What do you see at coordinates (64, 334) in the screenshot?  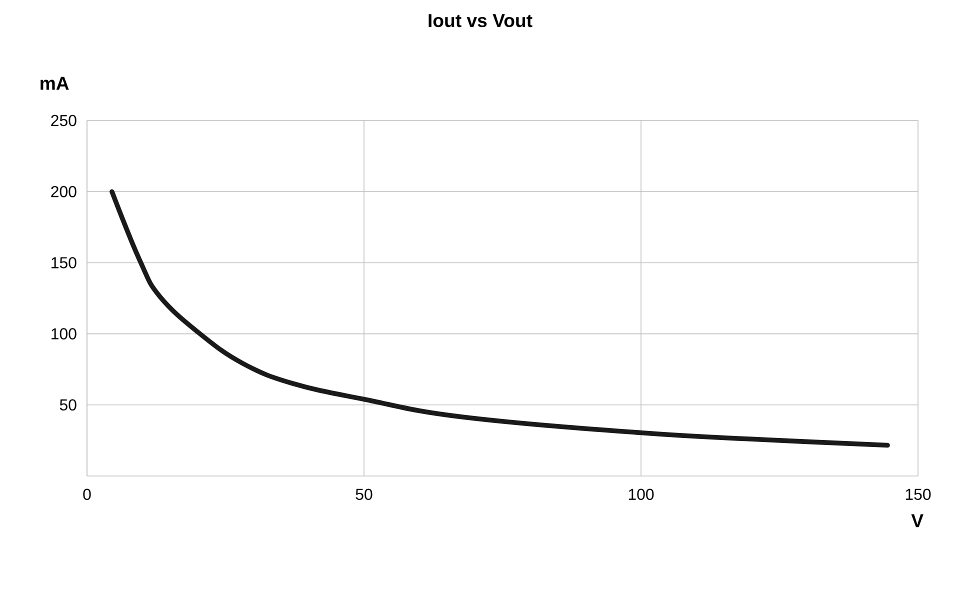 I see `y-tick-label: 100` at bounding box center [64, 334].